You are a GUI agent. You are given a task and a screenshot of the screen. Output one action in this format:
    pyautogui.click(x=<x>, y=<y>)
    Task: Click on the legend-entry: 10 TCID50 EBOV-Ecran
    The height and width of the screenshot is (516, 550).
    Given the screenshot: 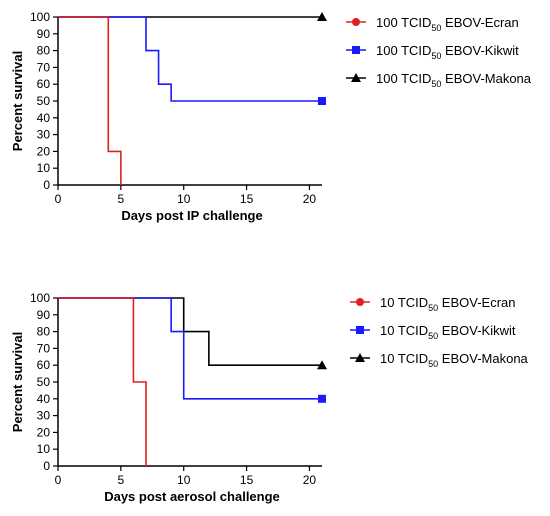 What is the action you would take?
    pyautogui.click(x=433, y=304)
    